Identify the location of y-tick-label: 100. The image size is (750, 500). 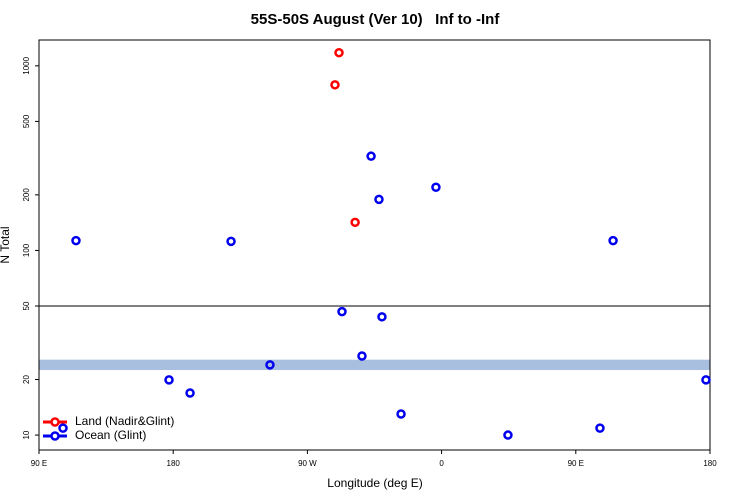
(26, 250).